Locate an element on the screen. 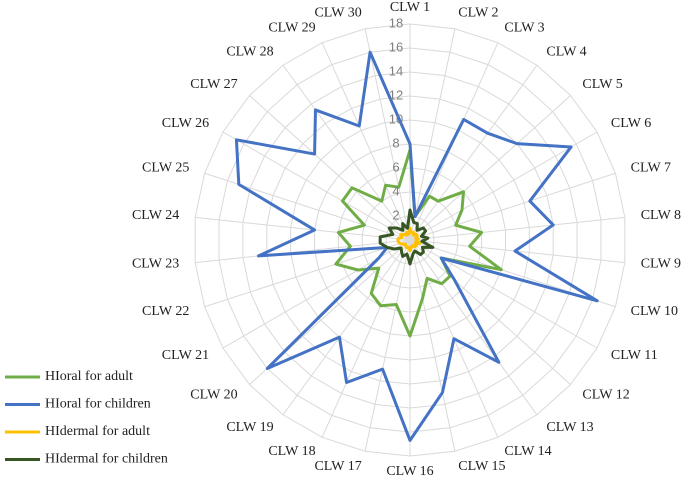  category-label: CLW 4 is located at coordinates (566, 52).